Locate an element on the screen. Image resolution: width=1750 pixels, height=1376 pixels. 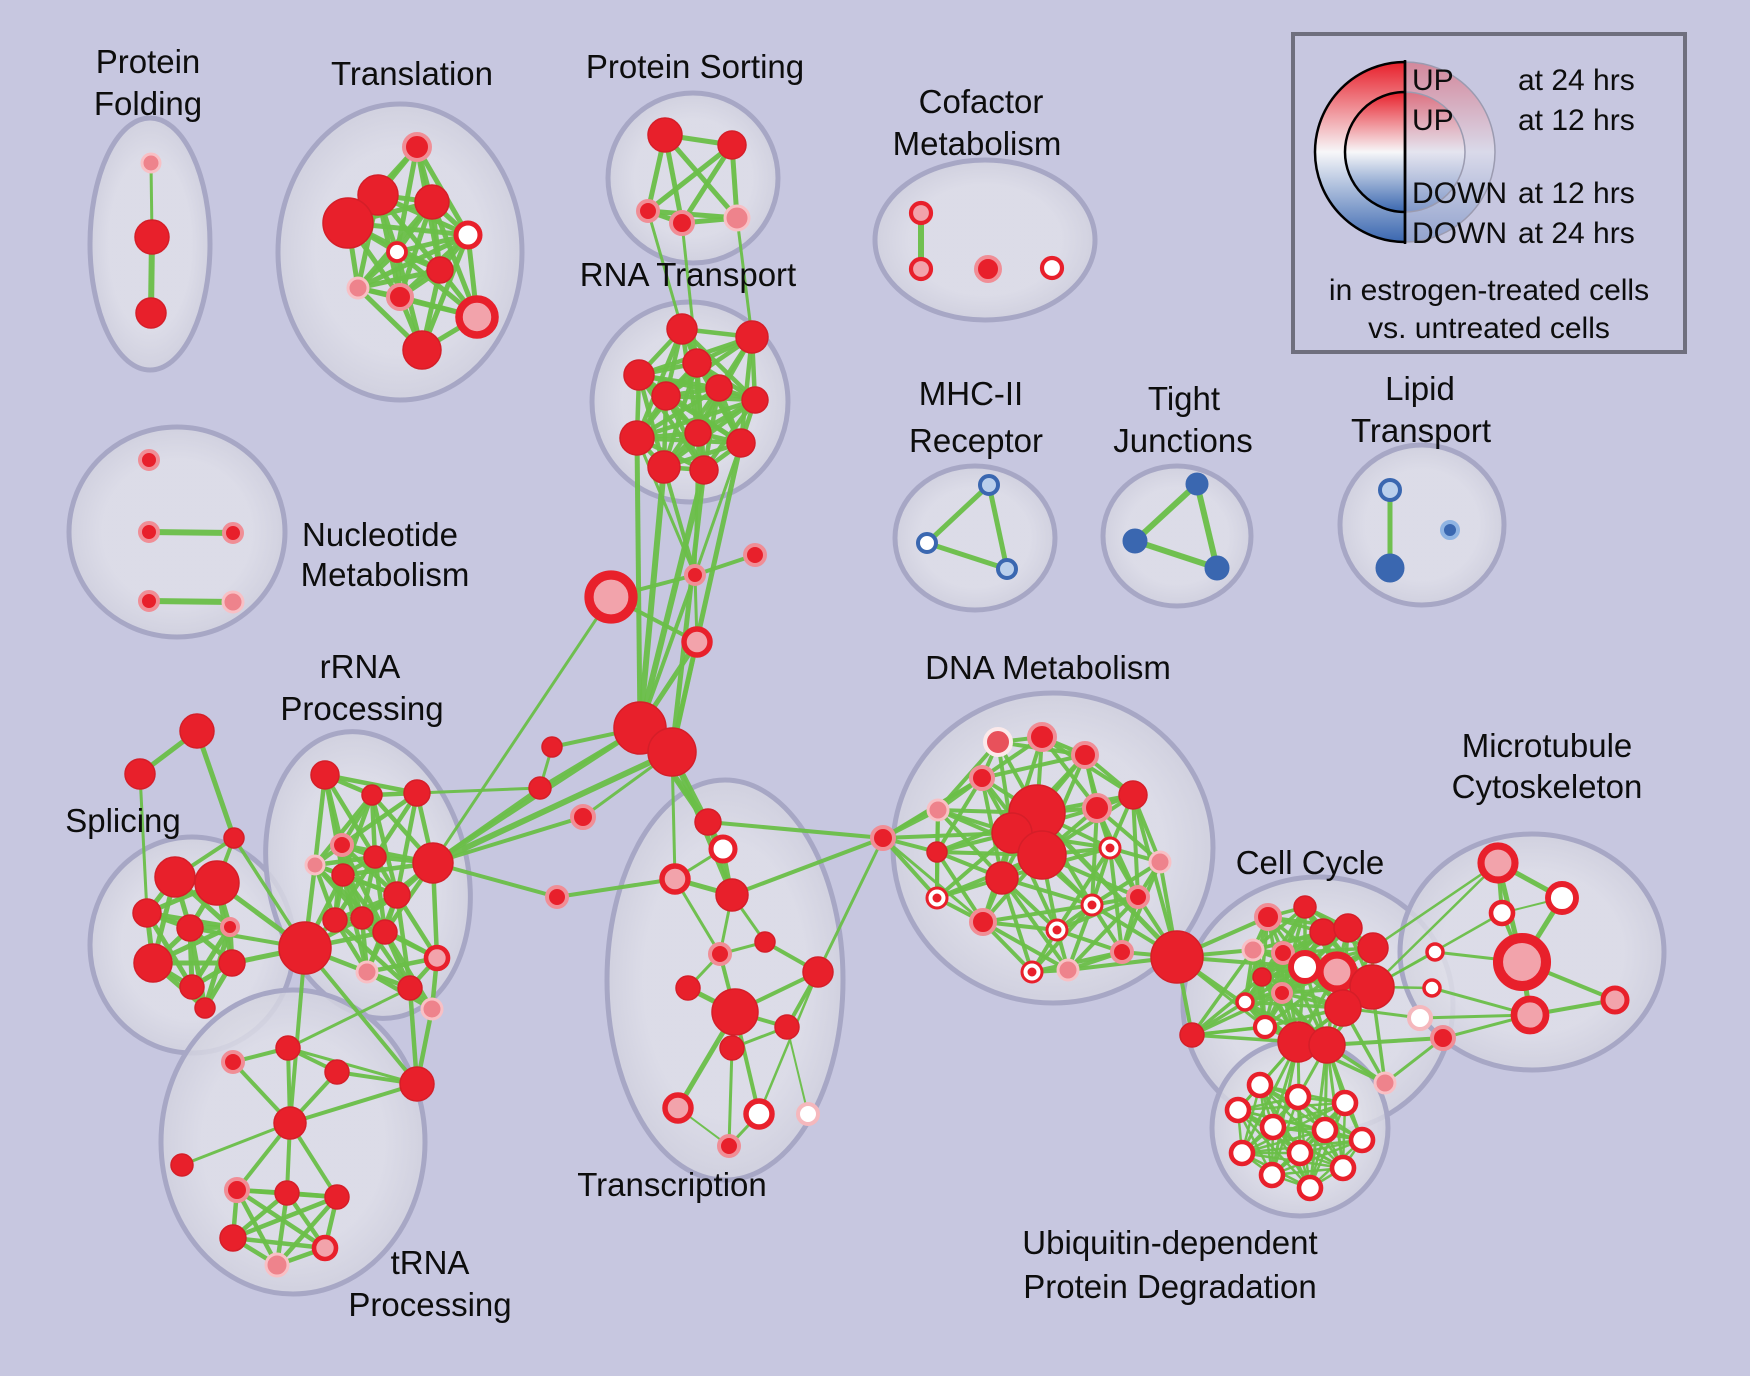
node-mt1 is located at coordinates (1562, 898).